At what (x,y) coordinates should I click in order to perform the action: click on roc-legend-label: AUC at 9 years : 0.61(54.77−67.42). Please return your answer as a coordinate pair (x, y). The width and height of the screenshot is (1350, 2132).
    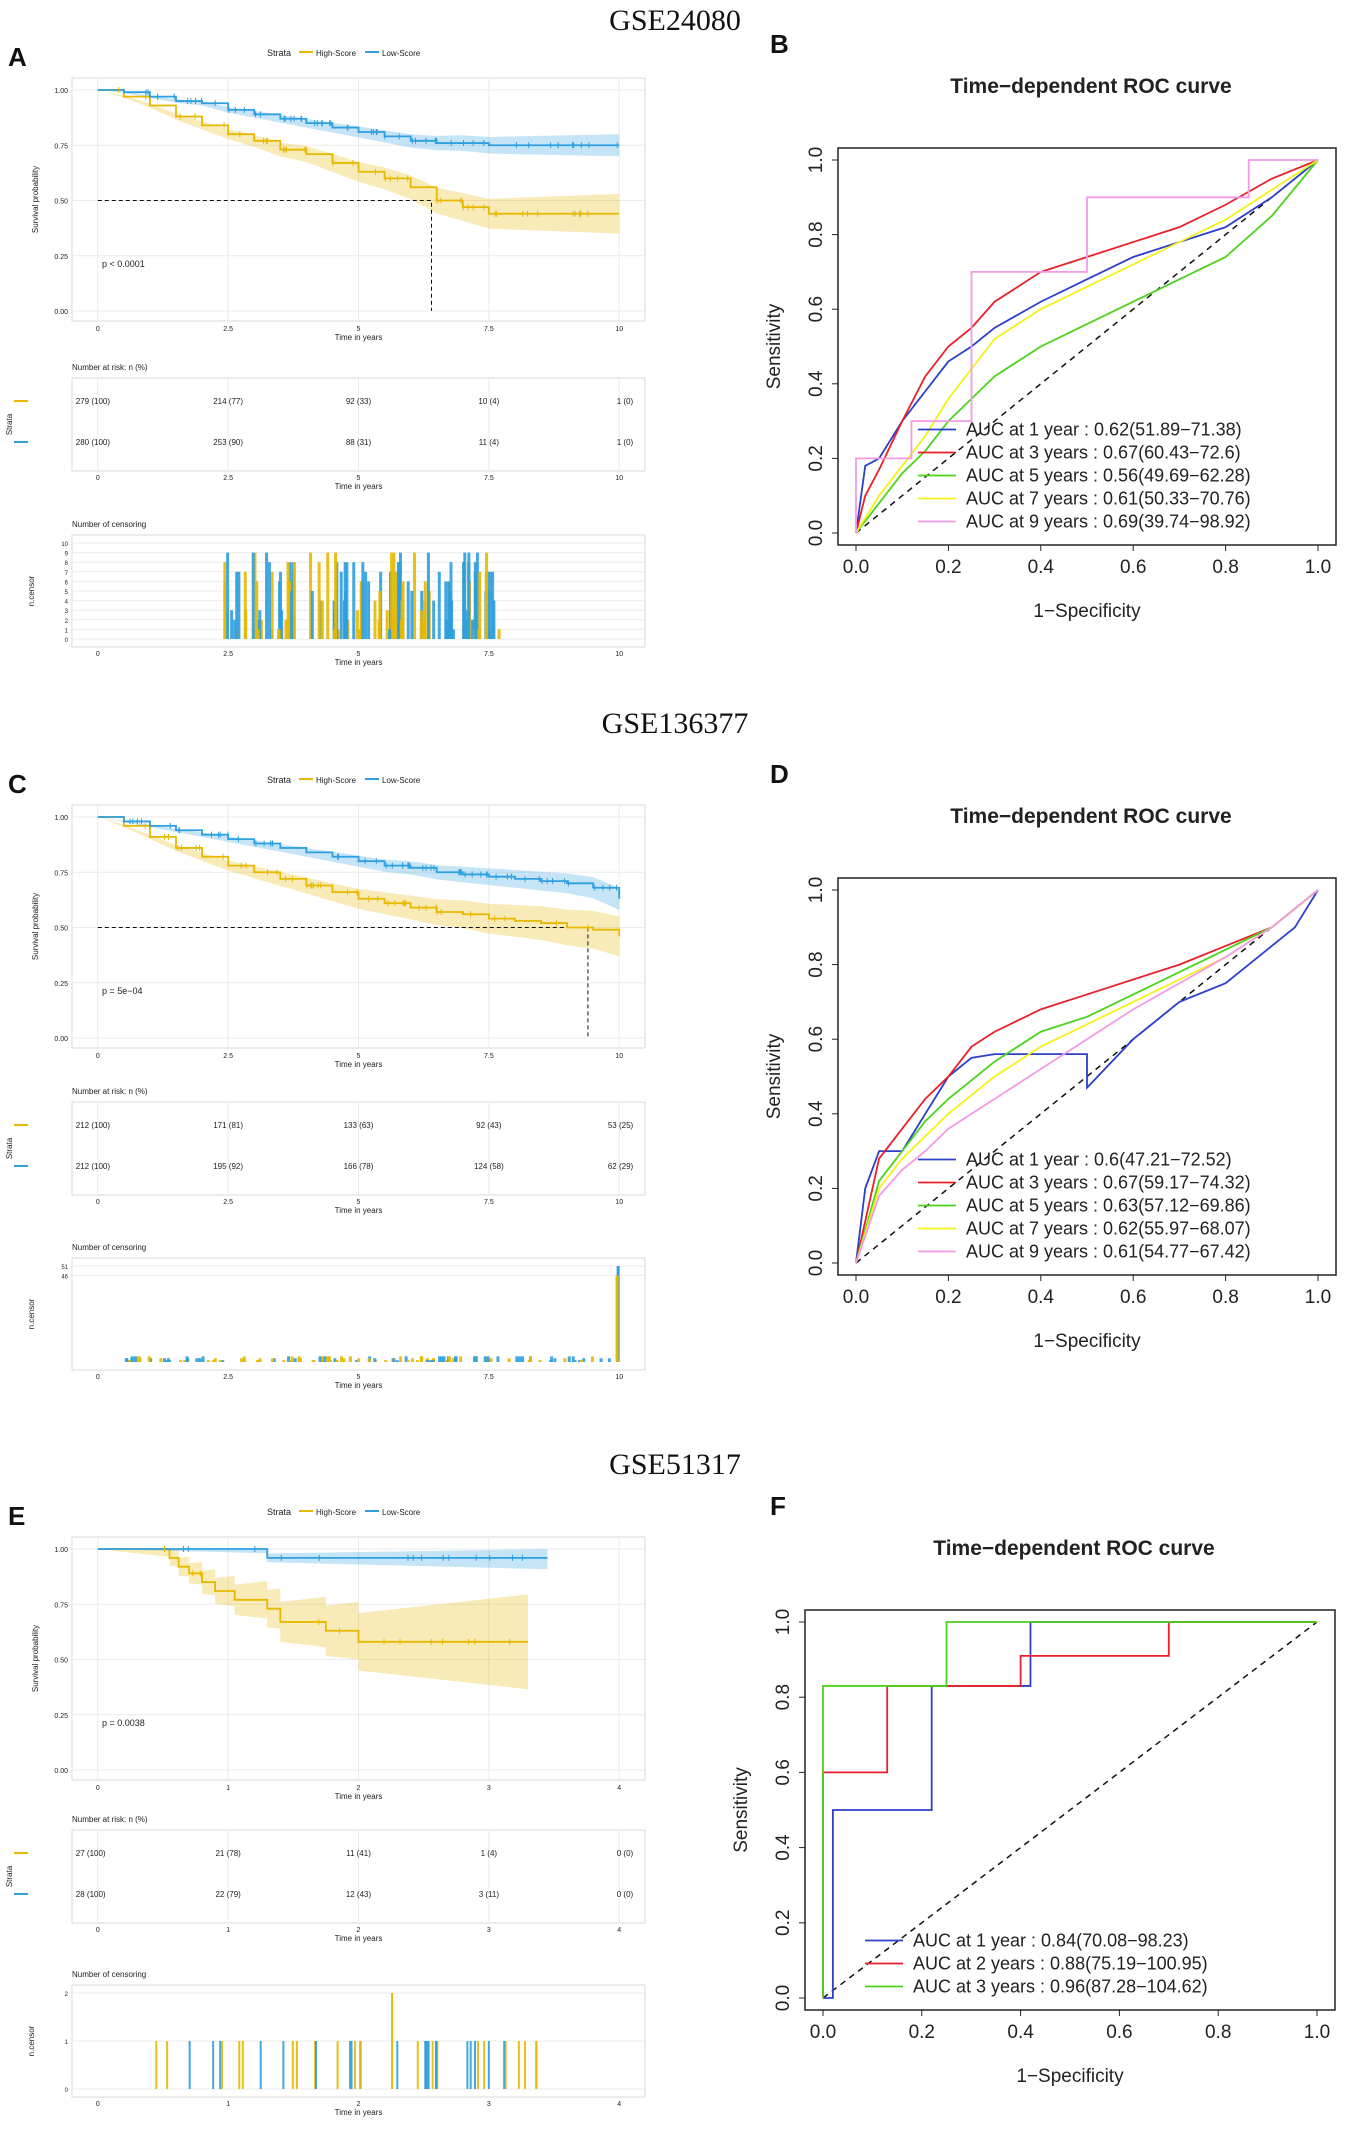
    Looking at the image, I should click on (1108, 1252).